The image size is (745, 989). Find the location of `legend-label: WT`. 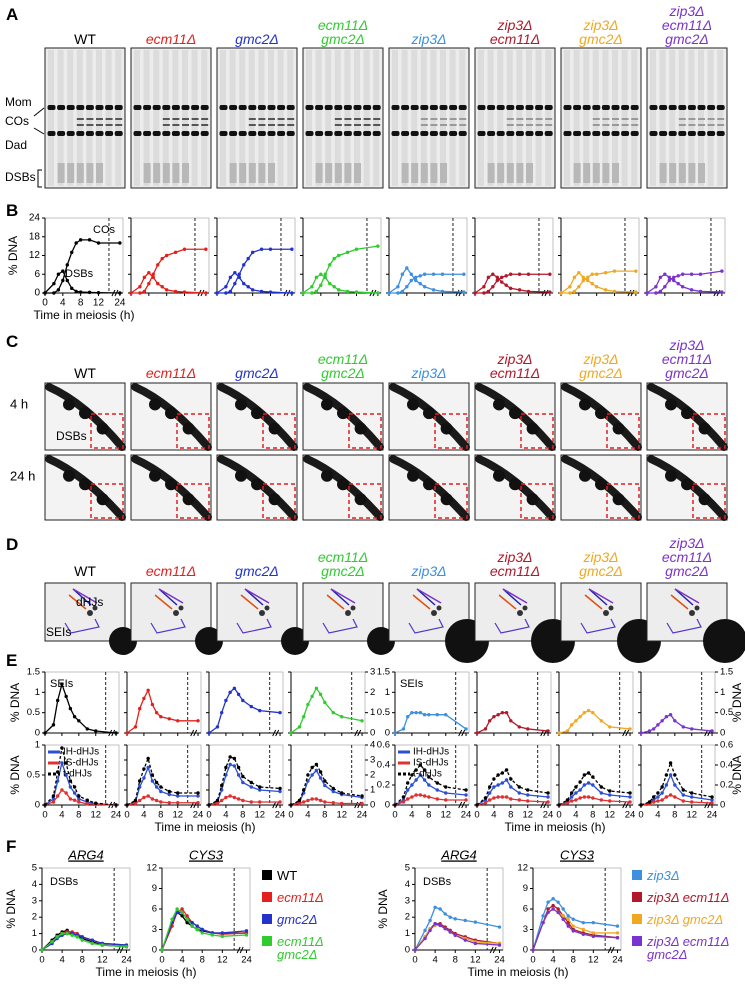

legend-label: WT is located at coordinates (287, 875).